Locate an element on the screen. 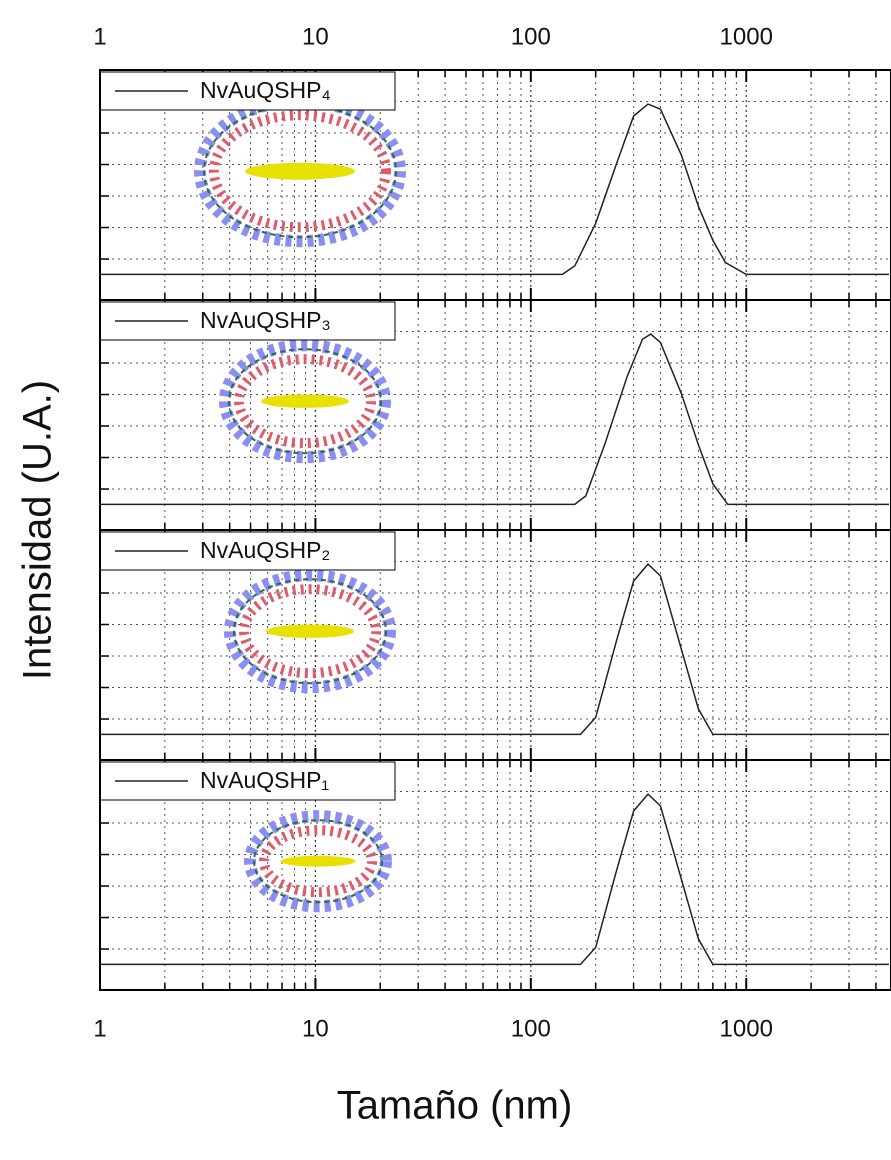  legend-label: NvAuQSHP₂ is located at coordinates (265, 550).